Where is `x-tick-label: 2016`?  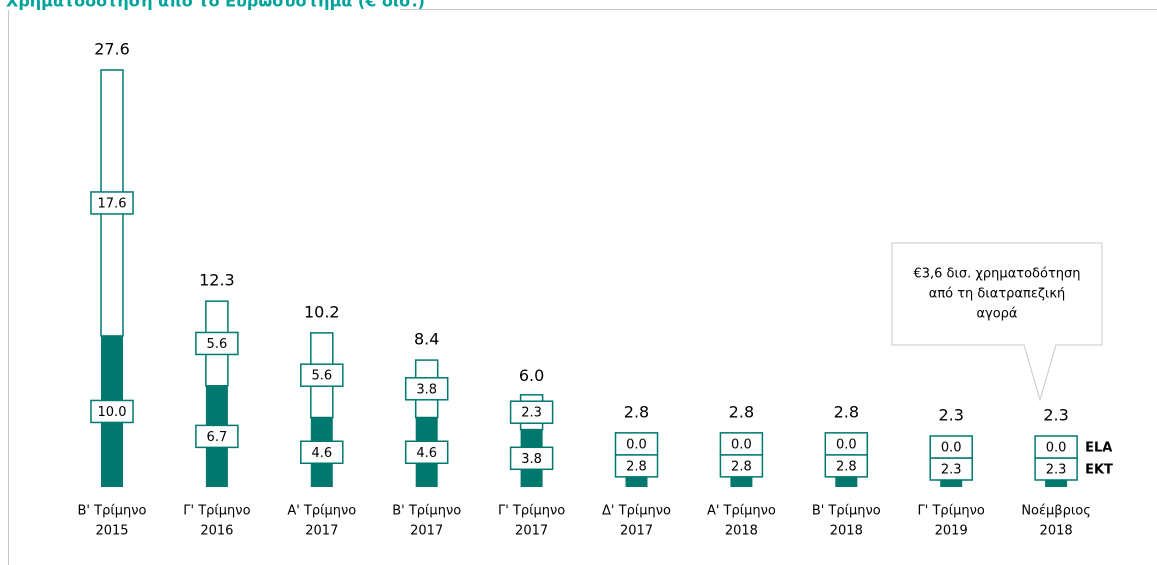 x-tick-label: 2016 is located at coordinates (216, 531).